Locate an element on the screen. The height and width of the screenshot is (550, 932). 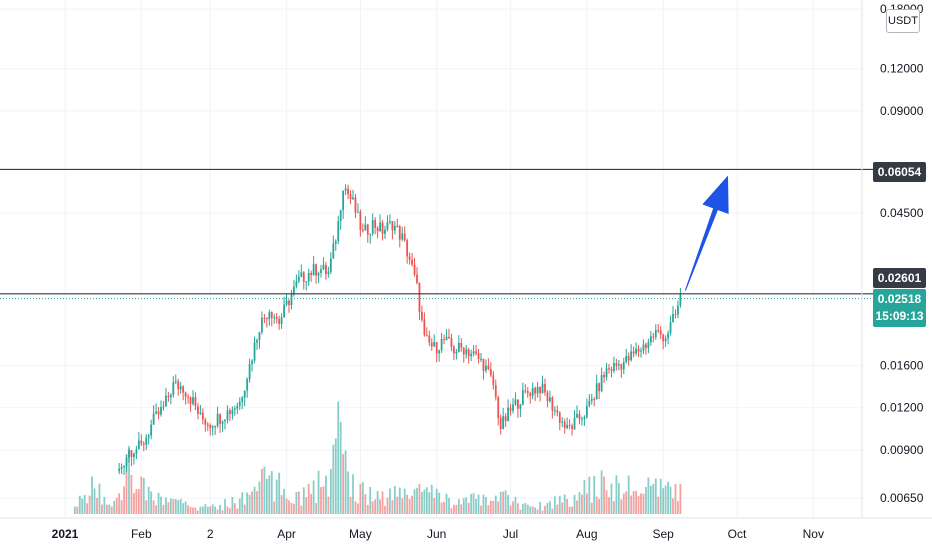
y-tick-label: 0.12000 is located at coordinates (902, 69).